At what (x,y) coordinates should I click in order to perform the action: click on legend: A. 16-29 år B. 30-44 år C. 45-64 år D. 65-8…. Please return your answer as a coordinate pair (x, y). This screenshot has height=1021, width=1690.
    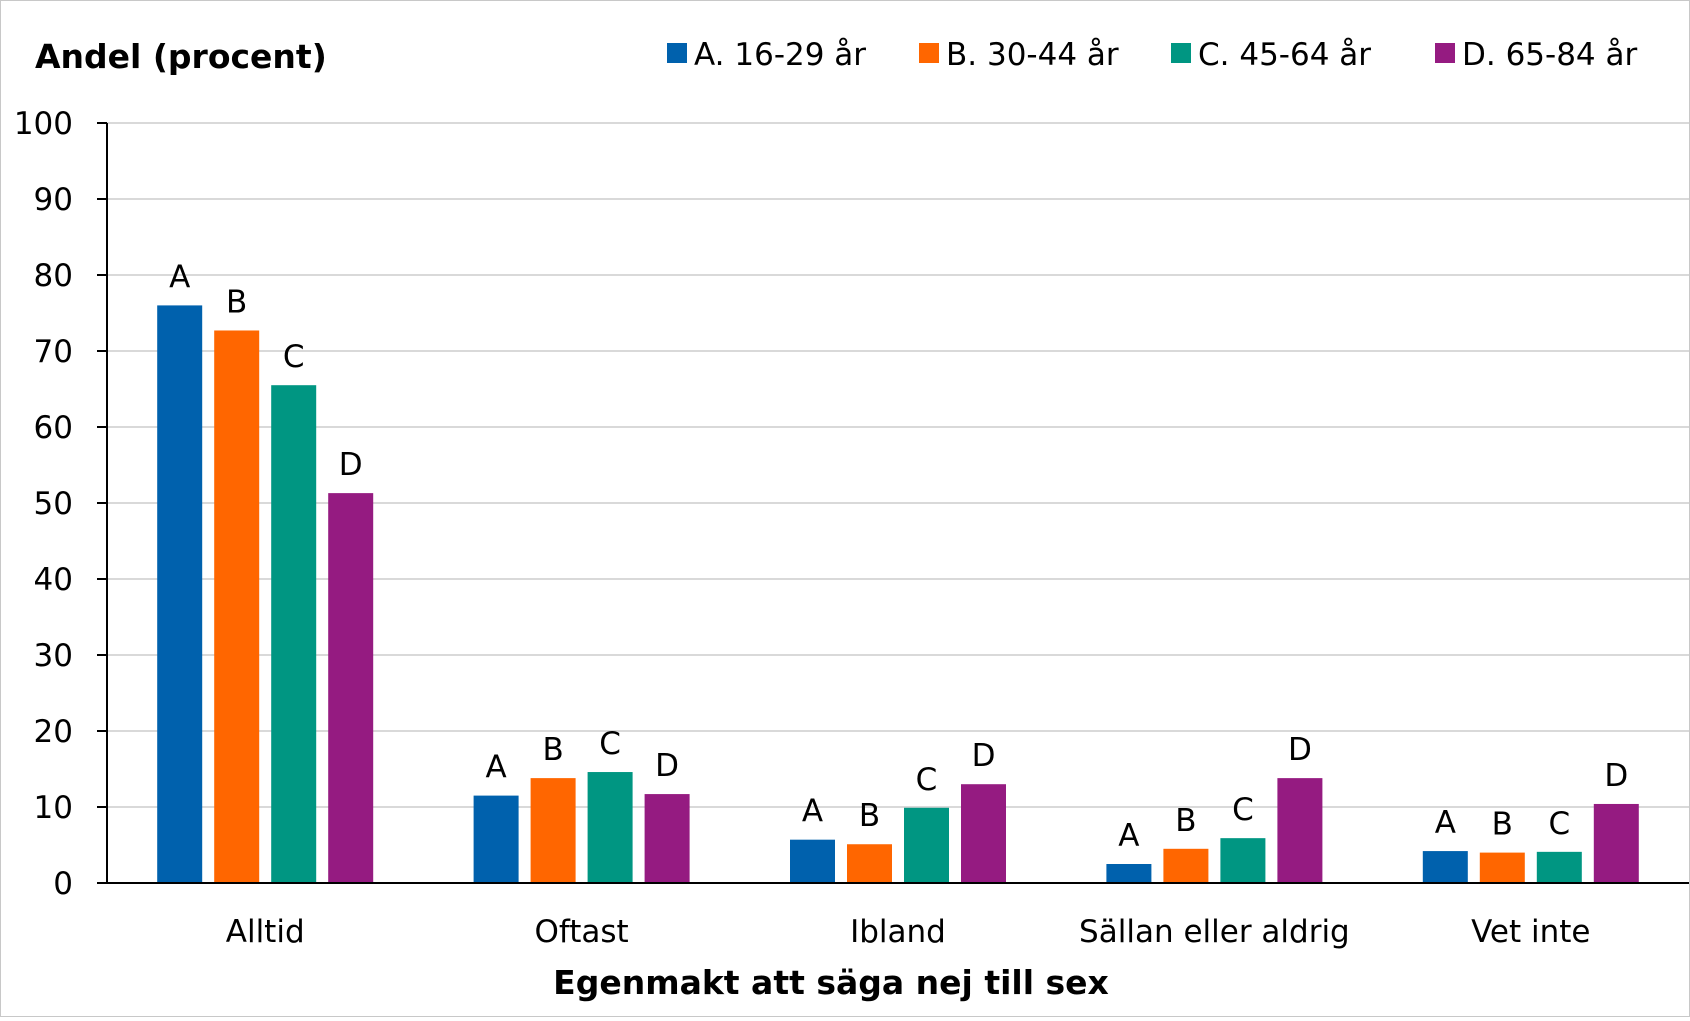
    Looking at the image, I should click on (1152, 55).